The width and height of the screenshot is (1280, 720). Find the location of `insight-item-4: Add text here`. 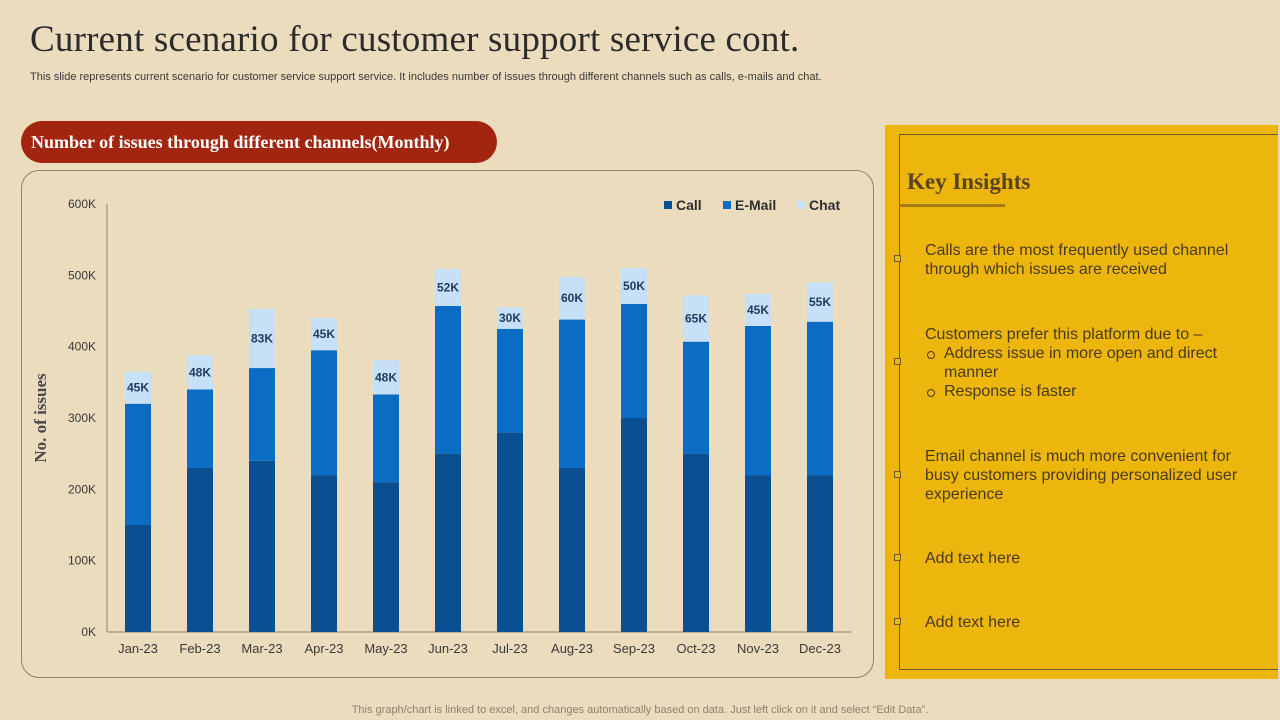

insight-item-4: Add text here is located at coordinates (1092, 558).